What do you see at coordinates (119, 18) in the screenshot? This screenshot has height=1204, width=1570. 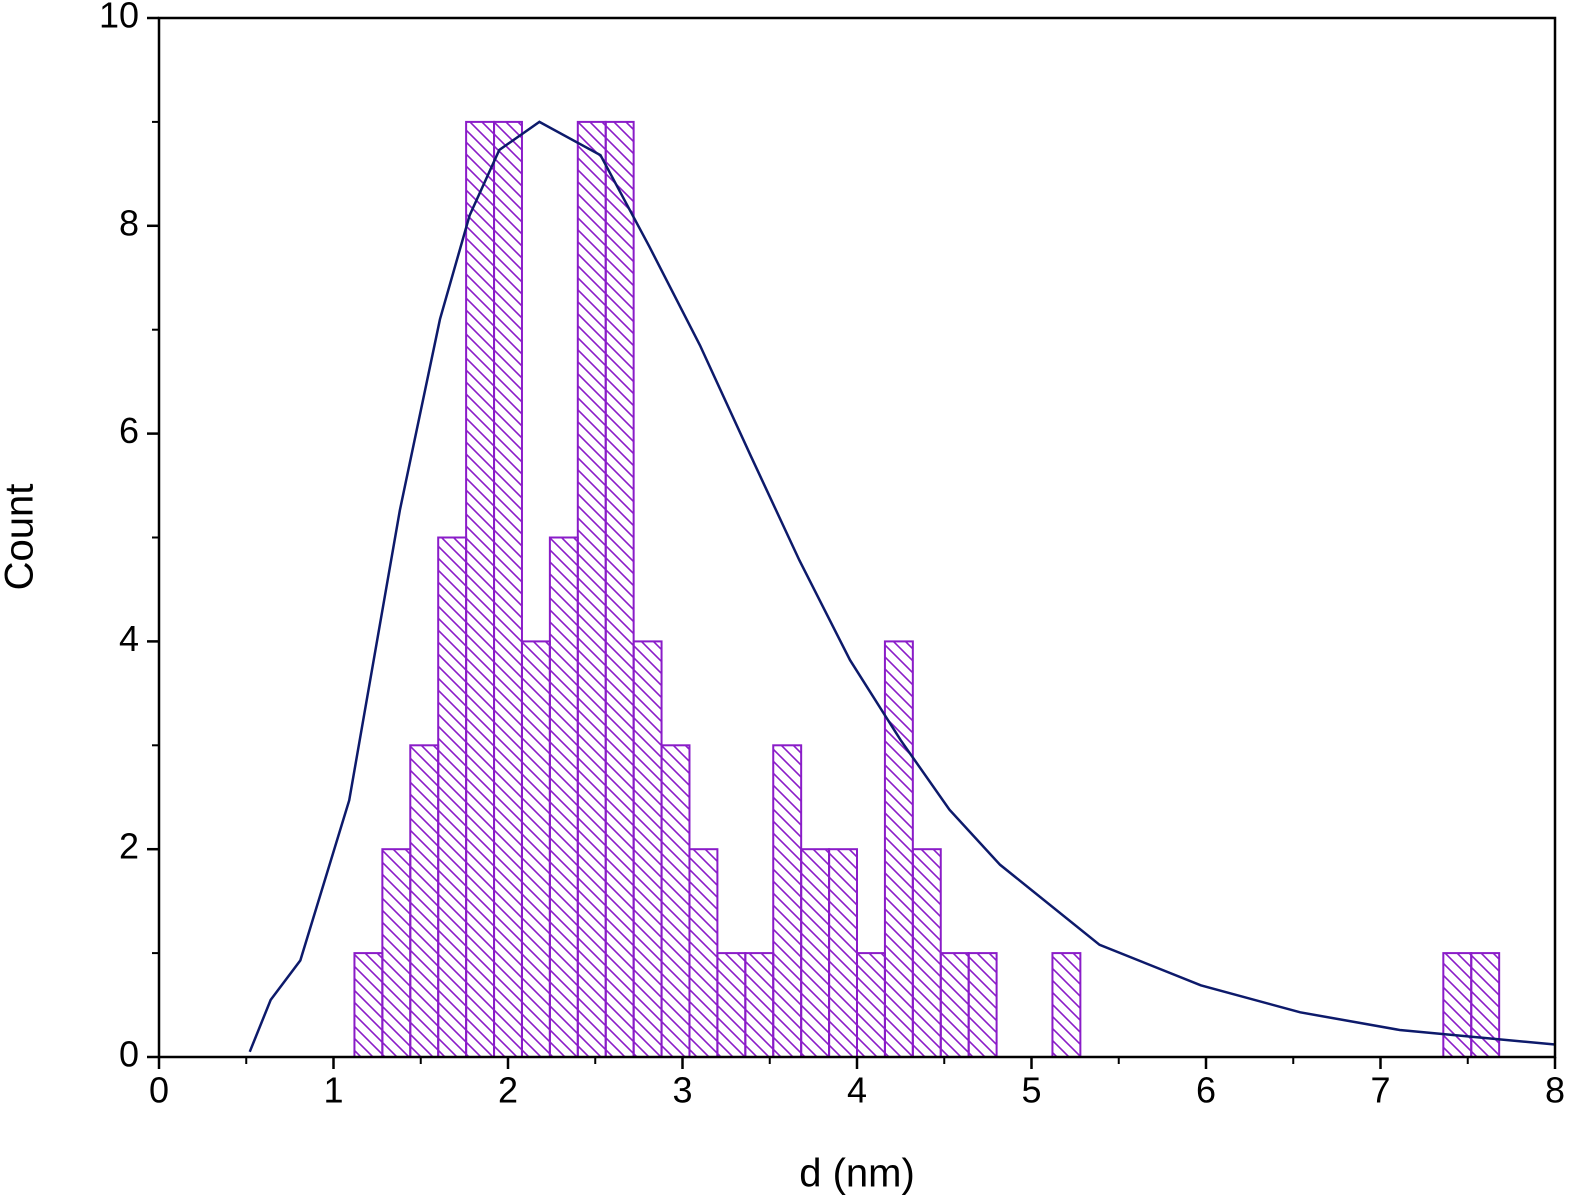 I see `y-tick-label: 10` at bounding box center [119, 18].